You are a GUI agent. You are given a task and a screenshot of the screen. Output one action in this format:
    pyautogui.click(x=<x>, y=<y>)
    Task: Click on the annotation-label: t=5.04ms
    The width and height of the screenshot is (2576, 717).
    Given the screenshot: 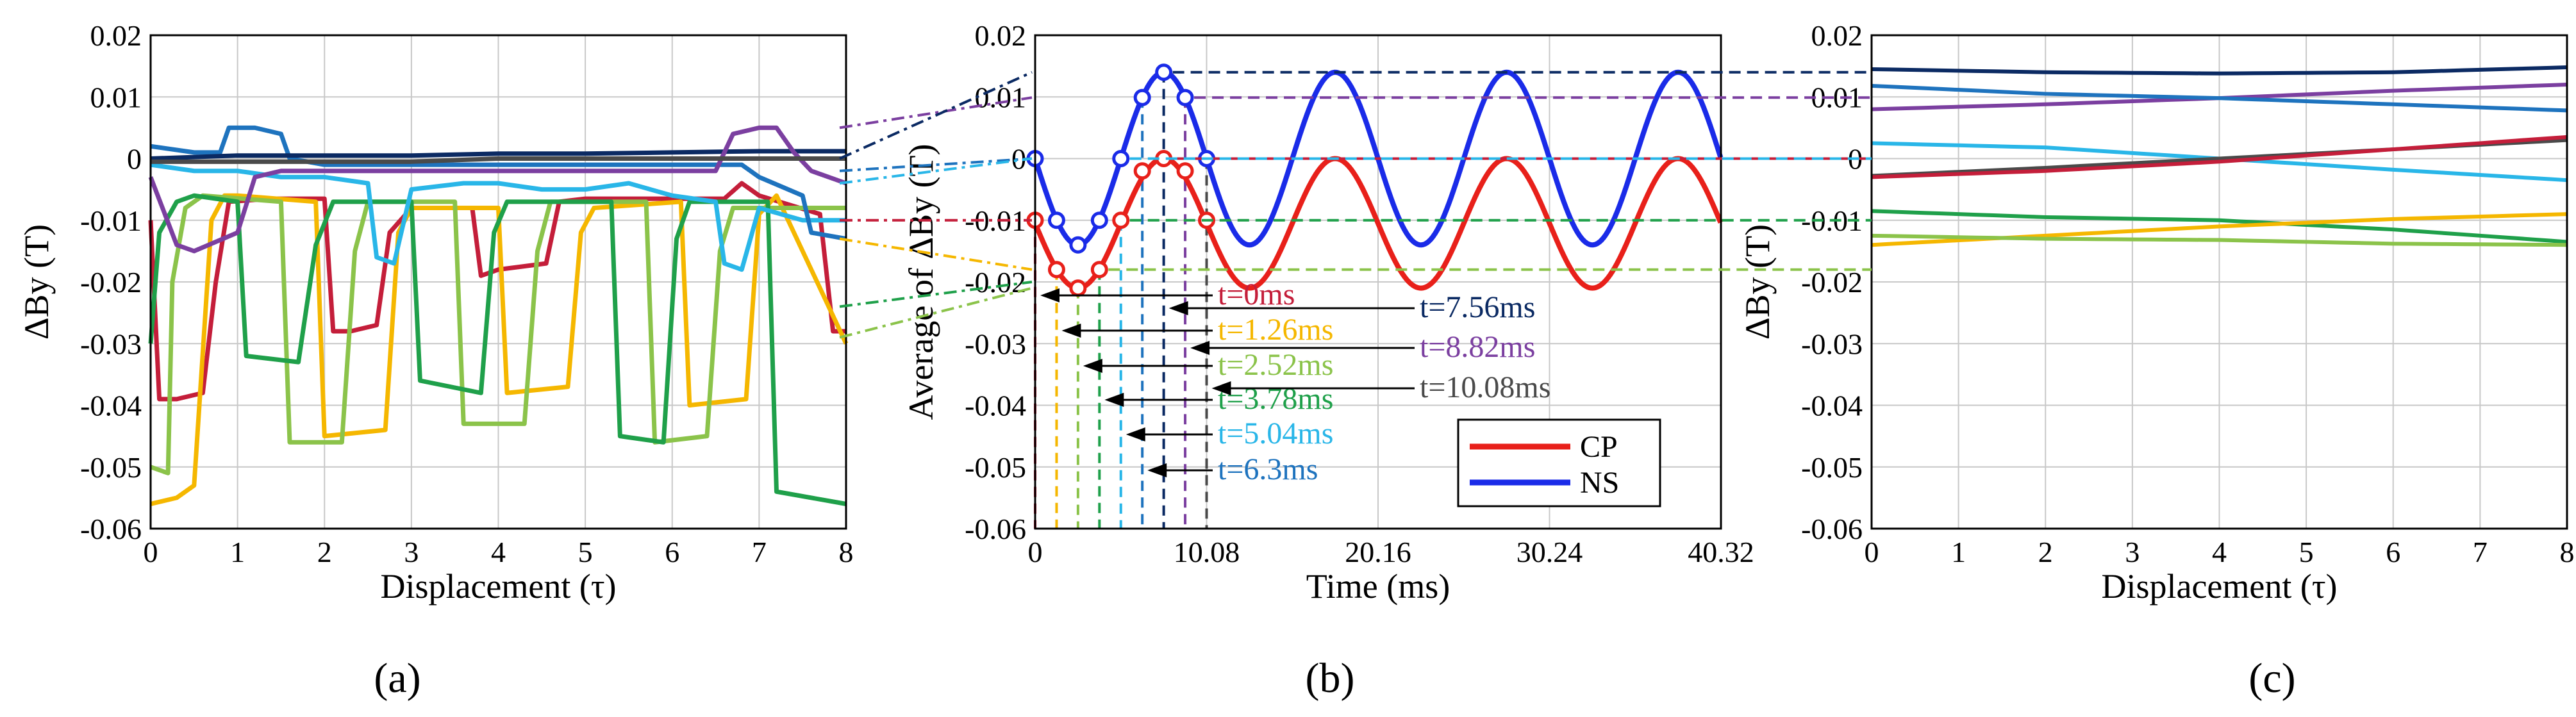 What is the action you would take?
    pyautogui.click(x=1275, y=433)
    